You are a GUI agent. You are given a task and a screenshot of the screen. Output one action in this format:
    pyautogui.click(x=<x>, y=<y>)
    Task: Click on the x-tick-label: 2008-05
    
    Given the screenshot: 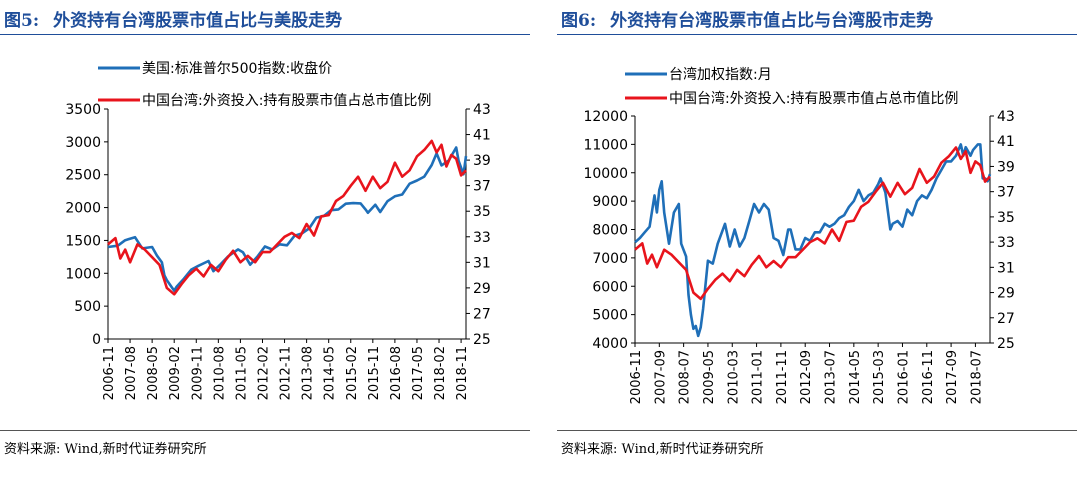 What is the action you would take?
    pyautogui.click(x=153, y=373)
    